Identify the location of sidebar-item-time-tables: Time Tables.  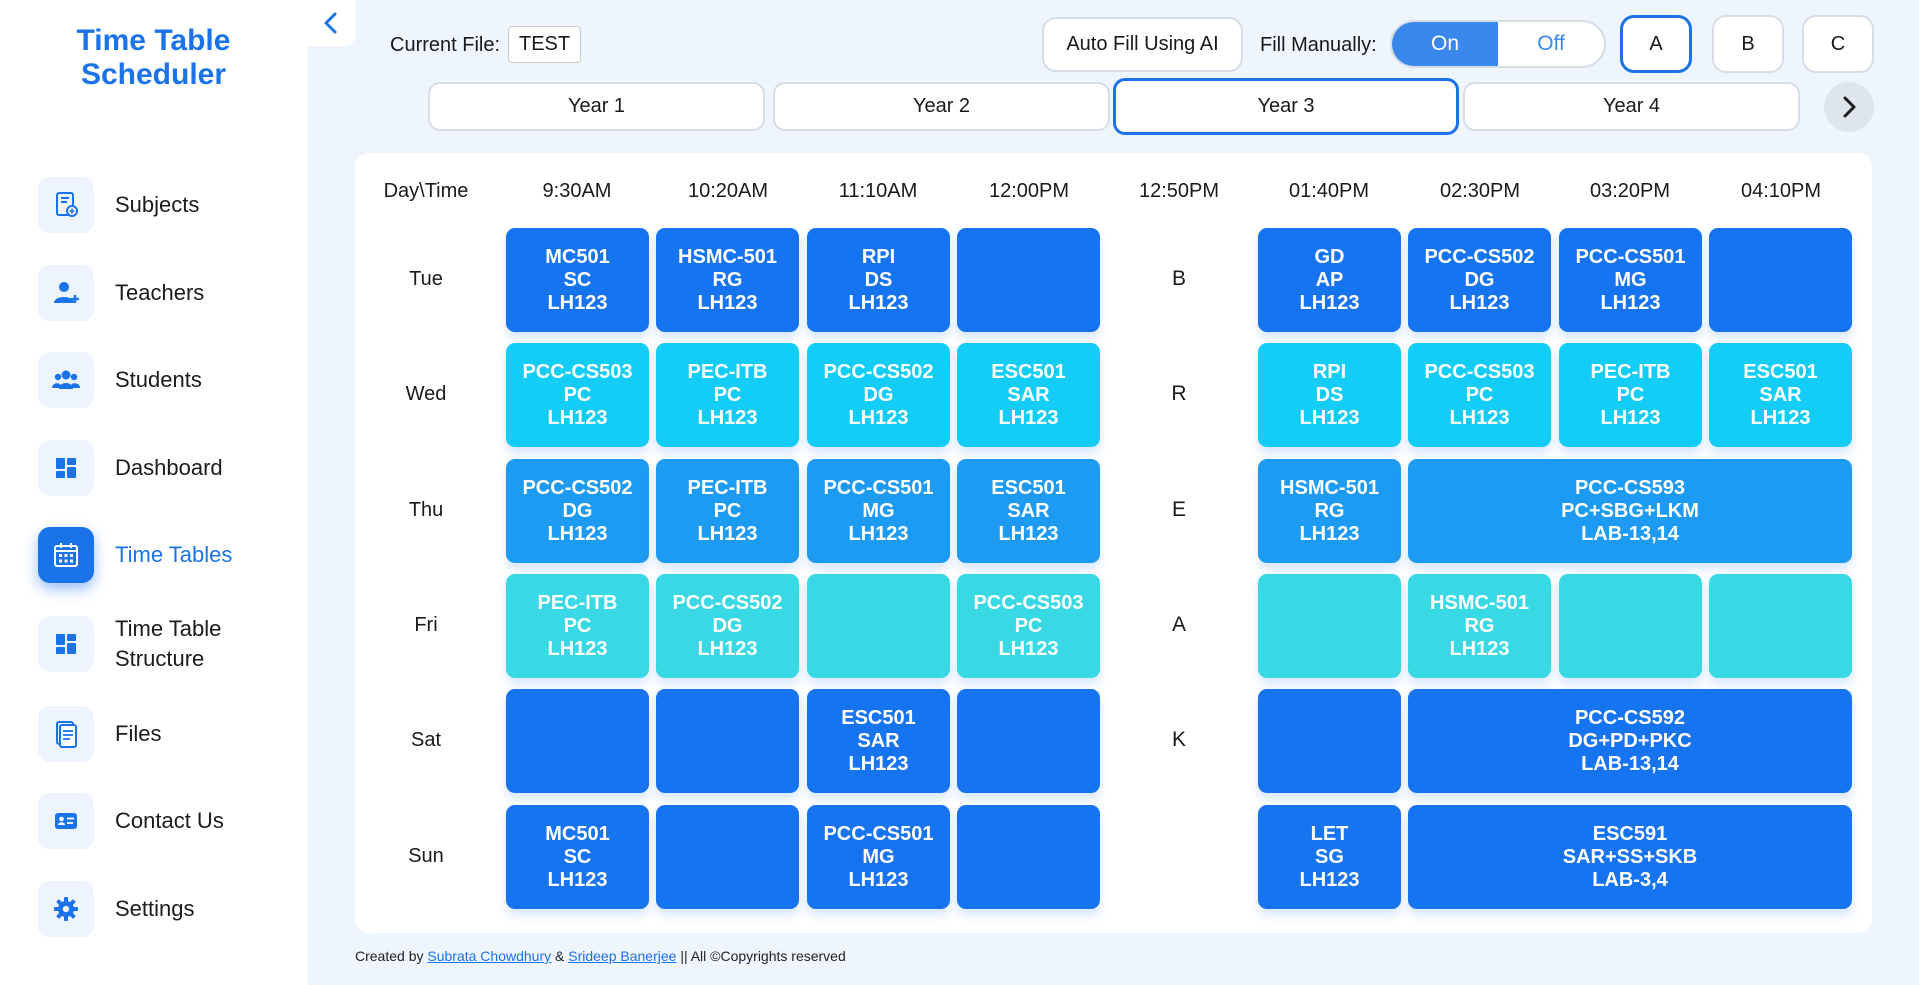
(163, 555).